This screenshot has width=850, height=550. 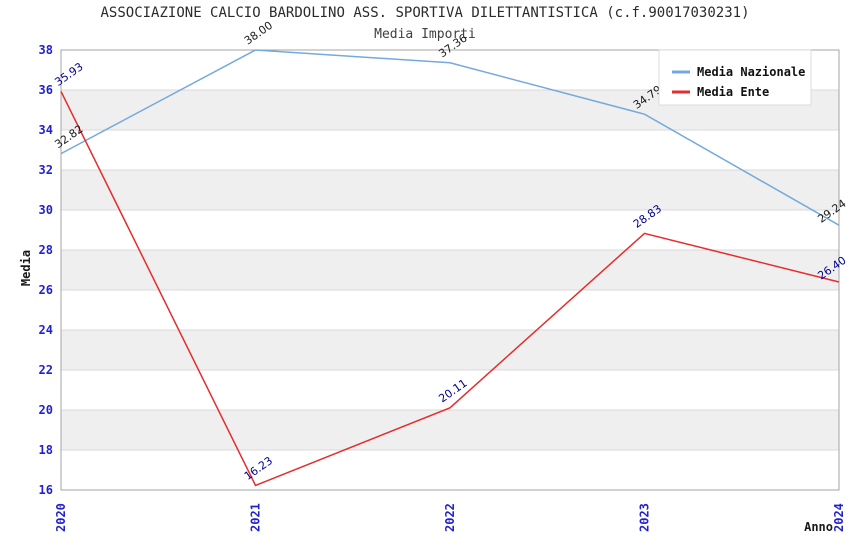 What do you see at coordinates (26, 268) in the screenshot?
I see `y-axis-label: Media` at bounding box center [26, 268].